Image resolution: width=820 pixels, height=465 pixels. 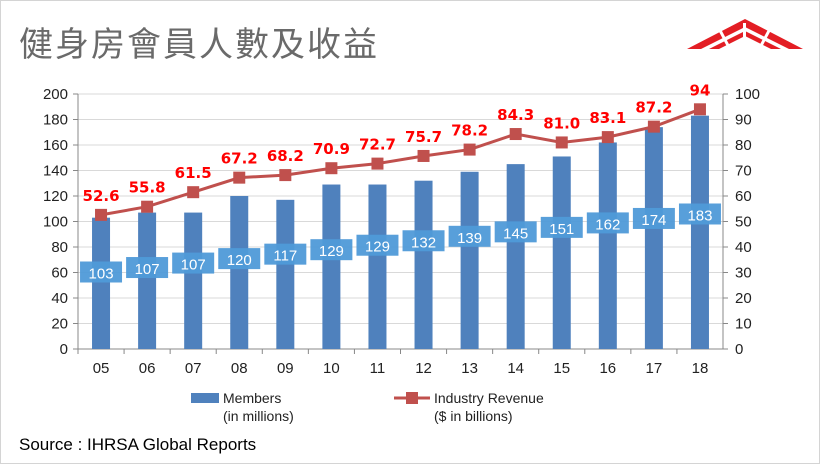 I want to click on bar-value-label: 151, so click(x=561, y=229).